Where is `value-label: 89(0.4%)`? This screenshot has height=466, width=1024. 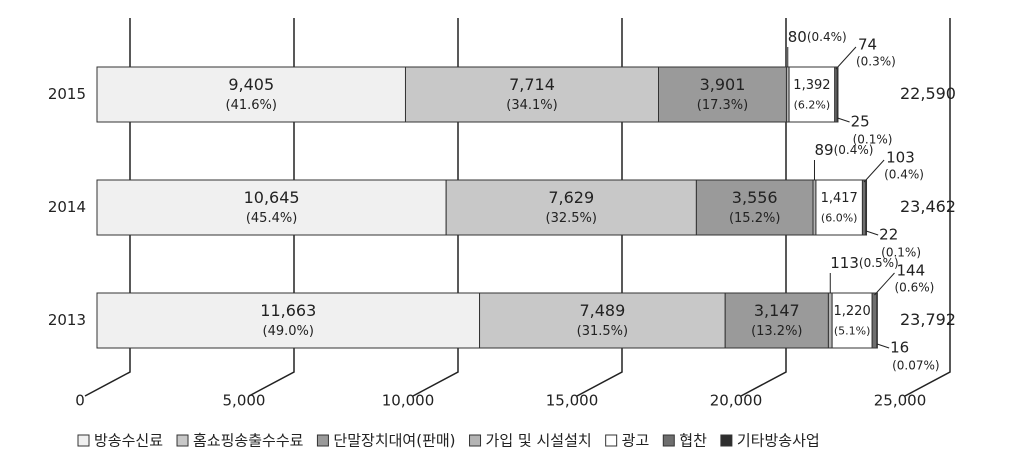 value-label: 89(0.4%) is located at coordinates (843, 150).